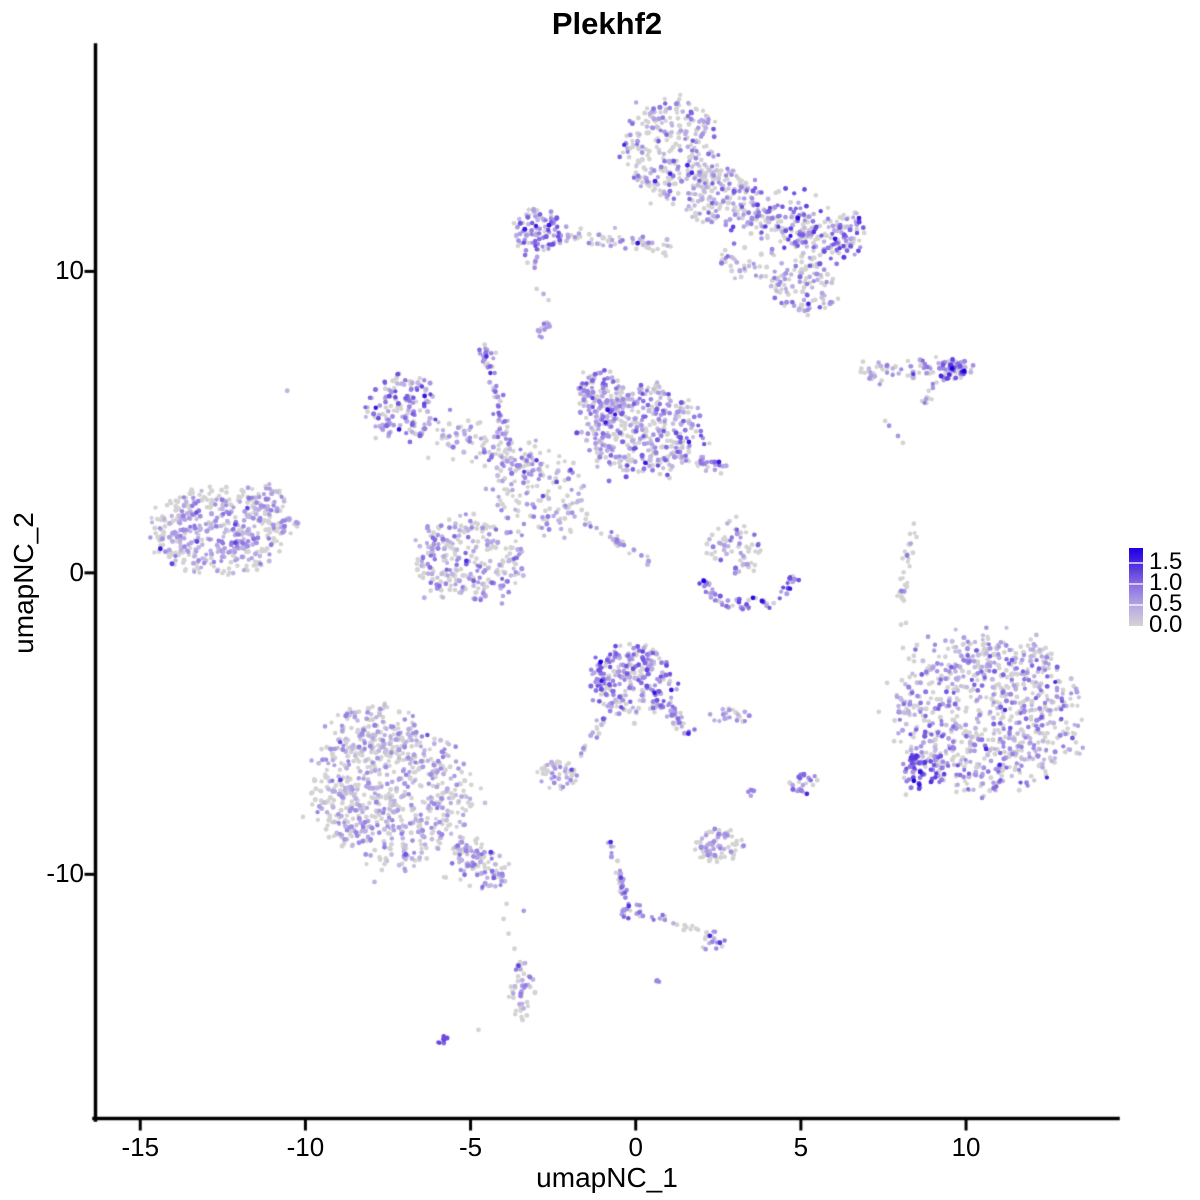 This screenshot has width=1200, height=1200. Describe the element at coordinates (966, 1147) in the screenshot. I see `x-tick-label-10: 10` at that location.